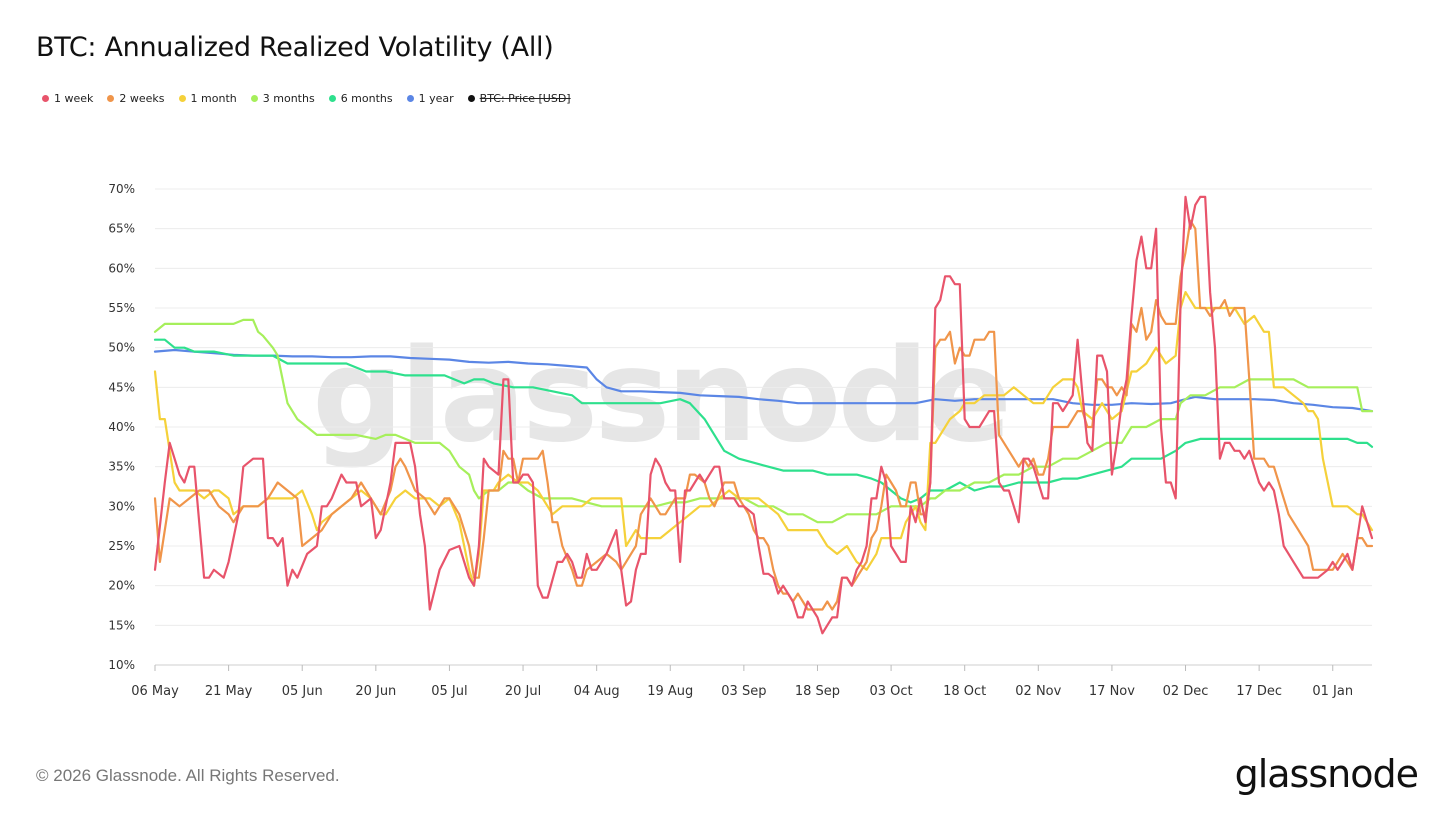 The width and height of the screenshot is (1456, 819). What do you see at coordinates (213, 98) in the screenshot?
I see `legend-label: 1 month` at bounding box center [213, 98].